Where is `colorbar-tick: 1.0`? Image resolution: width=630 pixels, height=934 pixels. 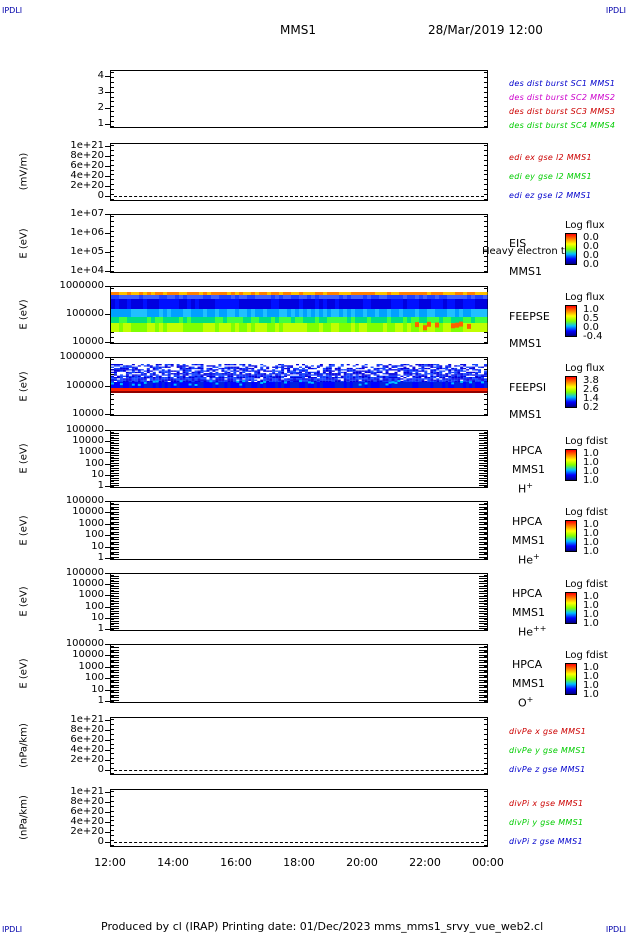 colorbar-tick: 1.0 is located at coordinates (591, 596).